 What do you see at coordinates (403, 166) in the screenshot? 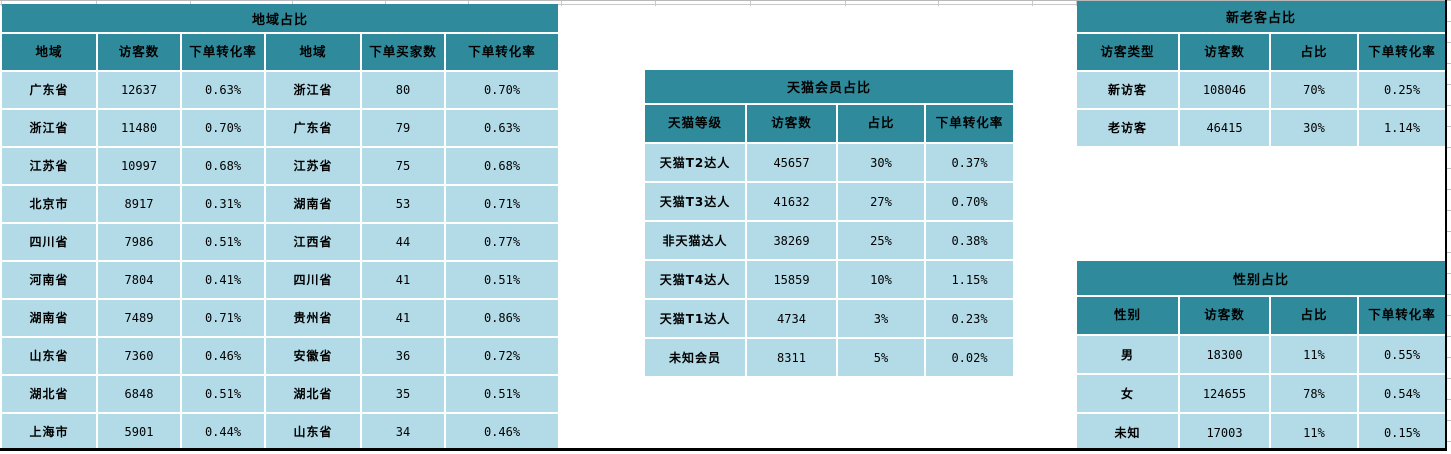
I see `region-cell: 75` at bounding box center [403, 166].